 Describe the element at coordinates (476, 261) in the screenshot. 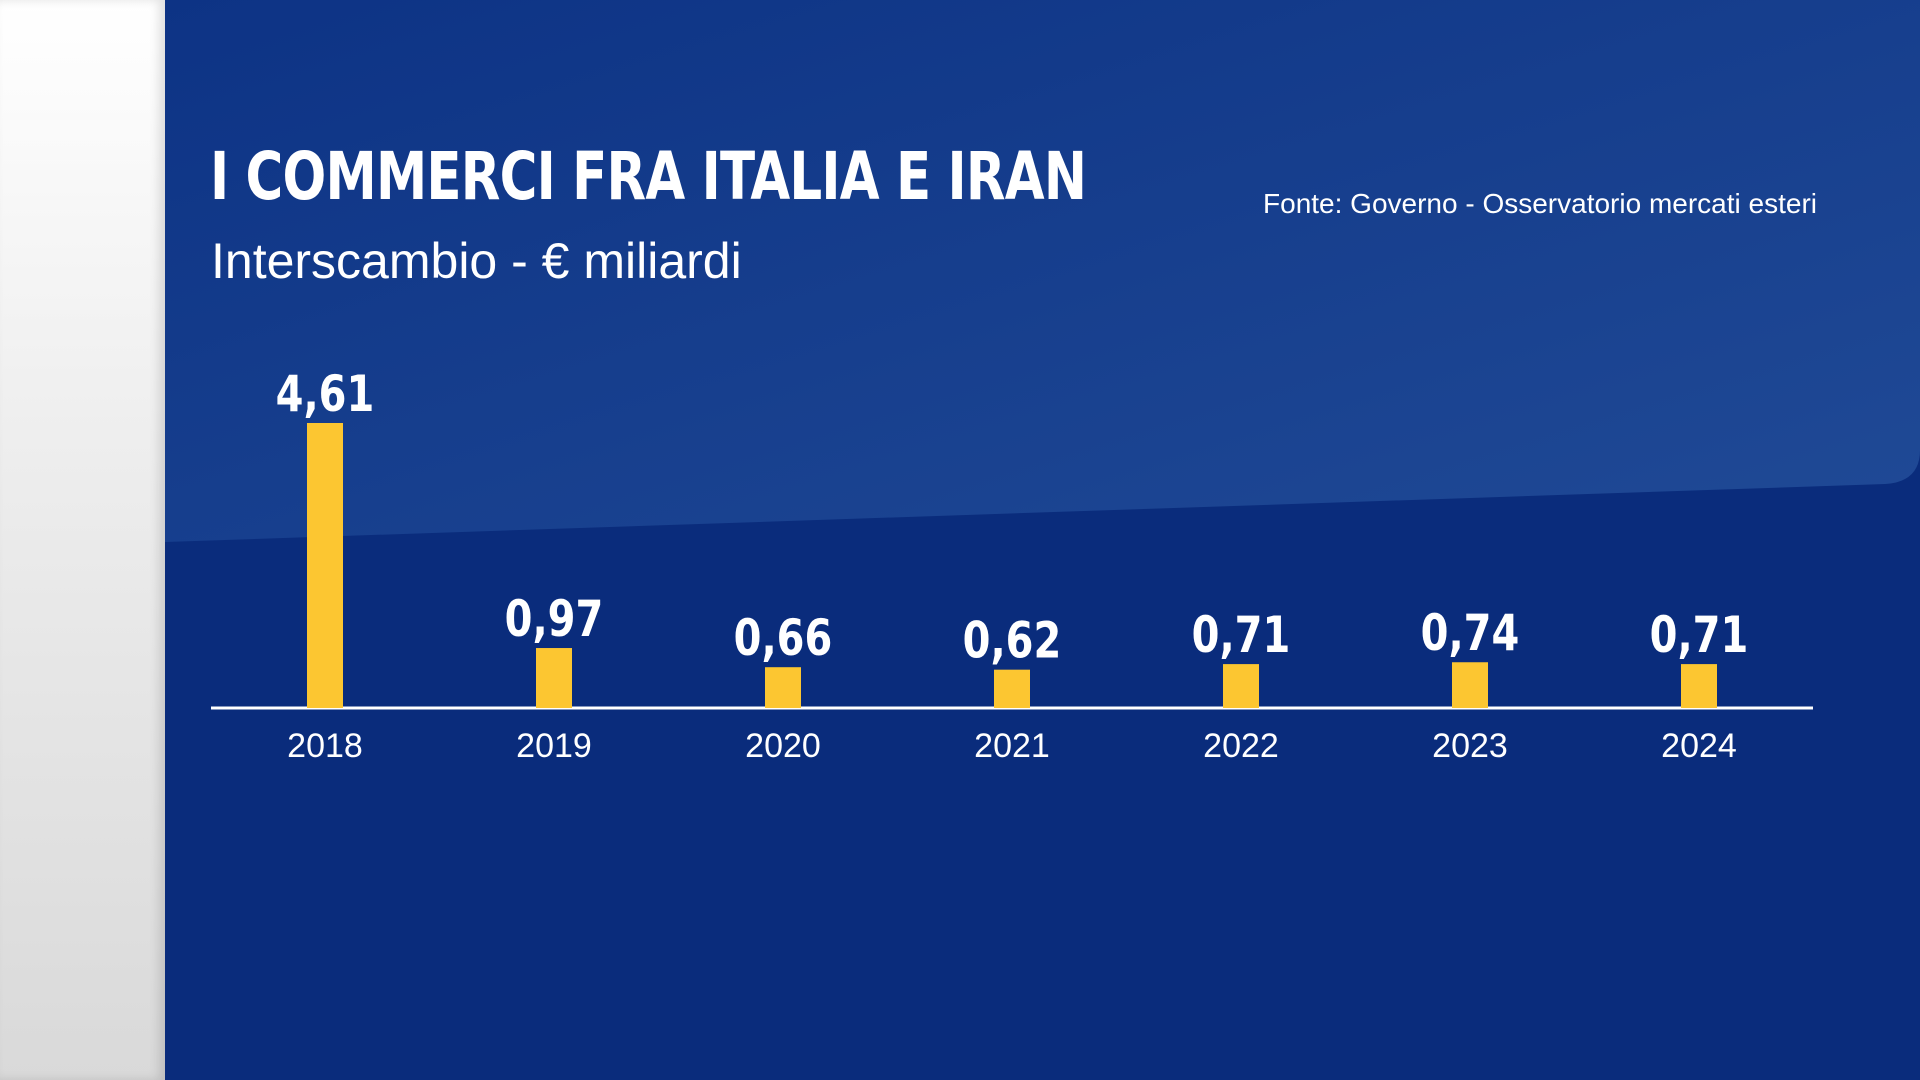

I see `chart-subtitle: Interscambio - € miliardi` at that location.